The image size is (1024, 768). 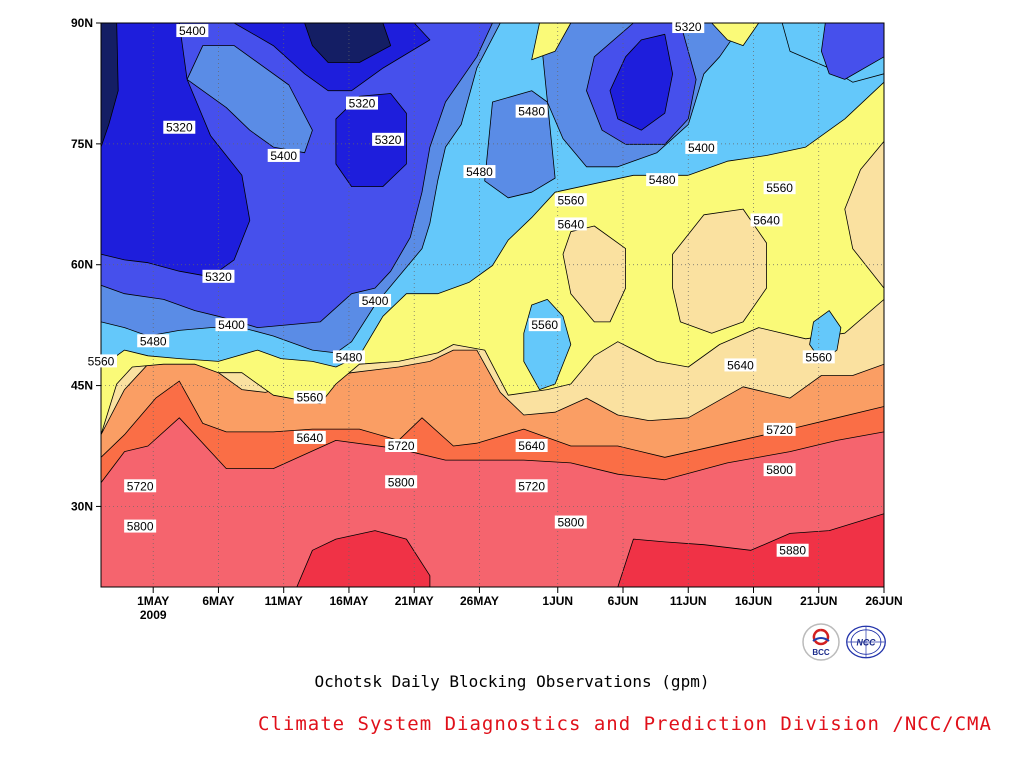 I want to click on y-tick-label: 75N, so click(x=82, y=144).